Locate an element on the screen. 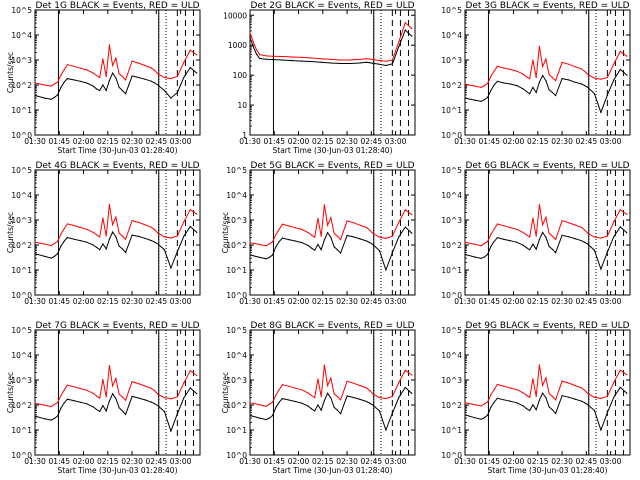 Image resolution: width=640 pixels, height=480 pixels. y-tick-label: 10^0 is located at coordinates (236, 455).